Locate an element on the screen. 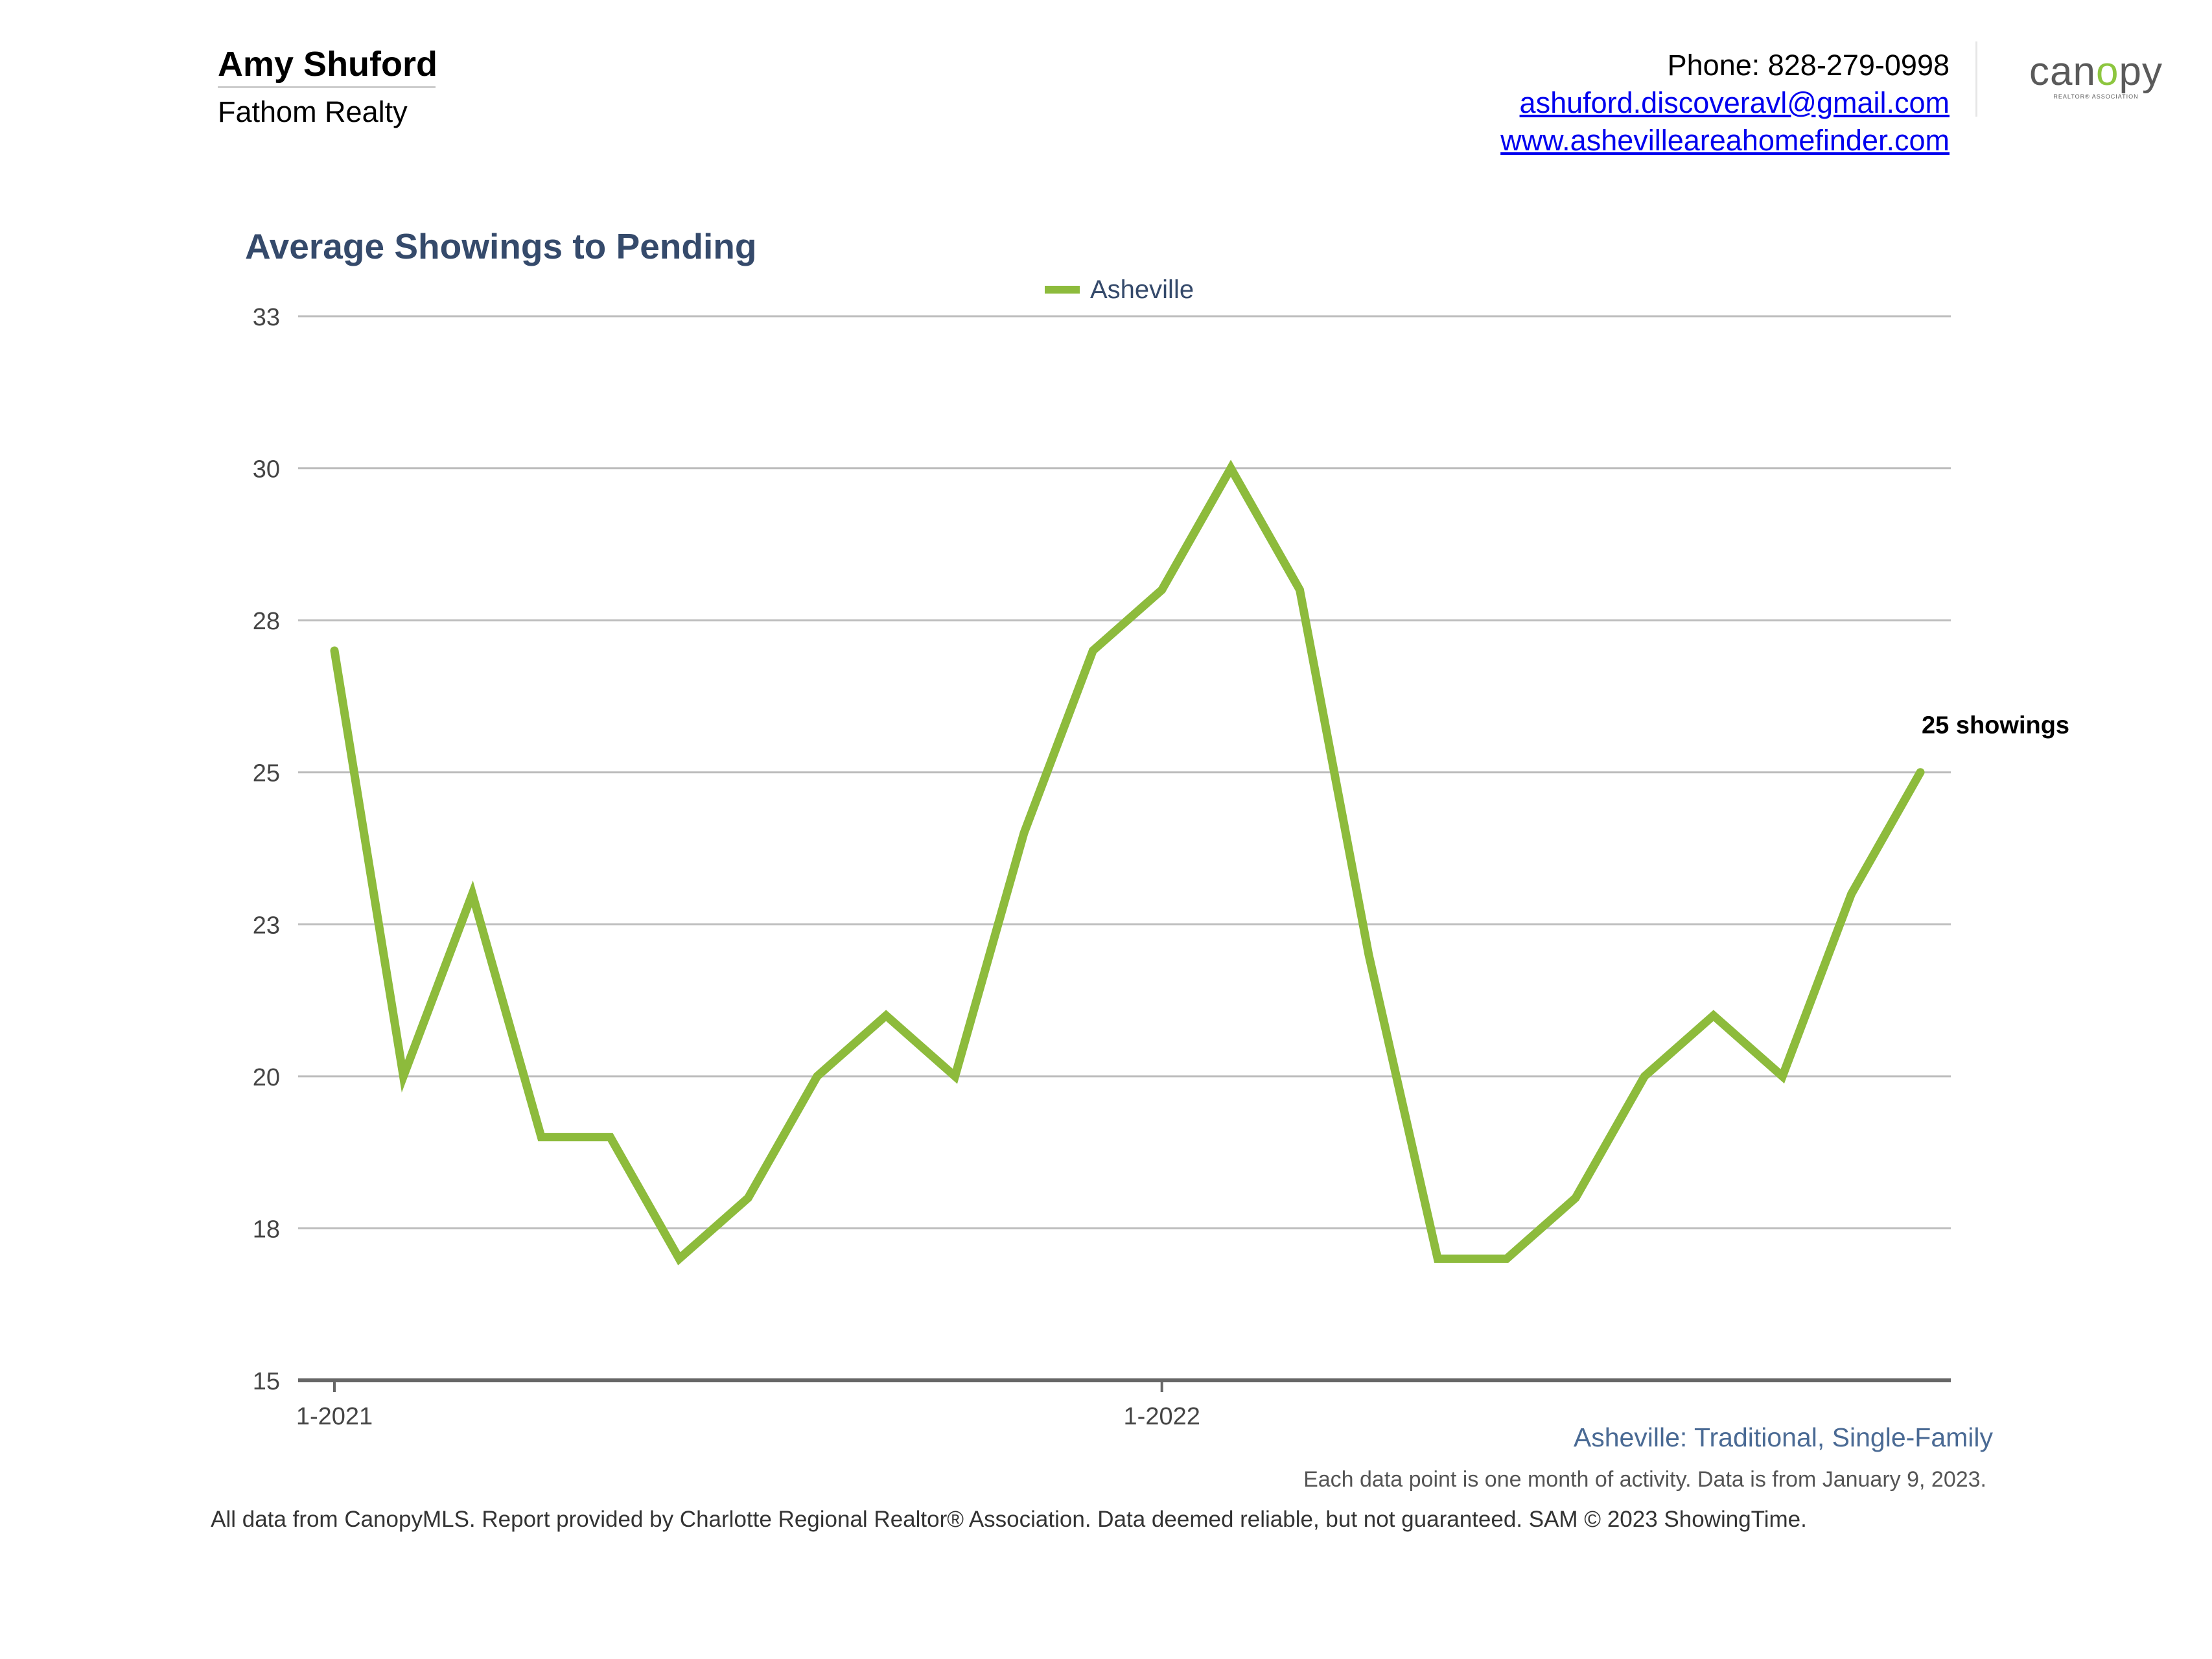  chart-legend: Asheville is located at coordinates (1119, 290).